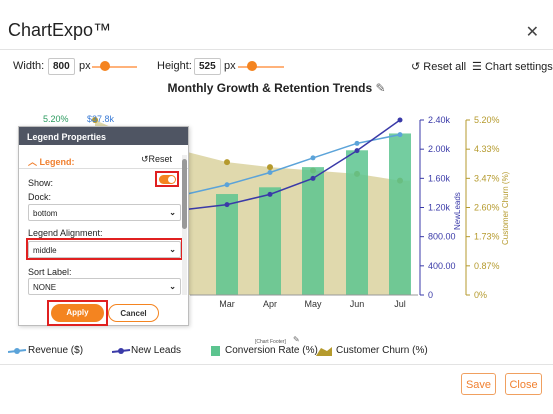 This screenshot has width=553, height=414. I want to click on leads-tick-label: 2.00k, so click(439, 149).